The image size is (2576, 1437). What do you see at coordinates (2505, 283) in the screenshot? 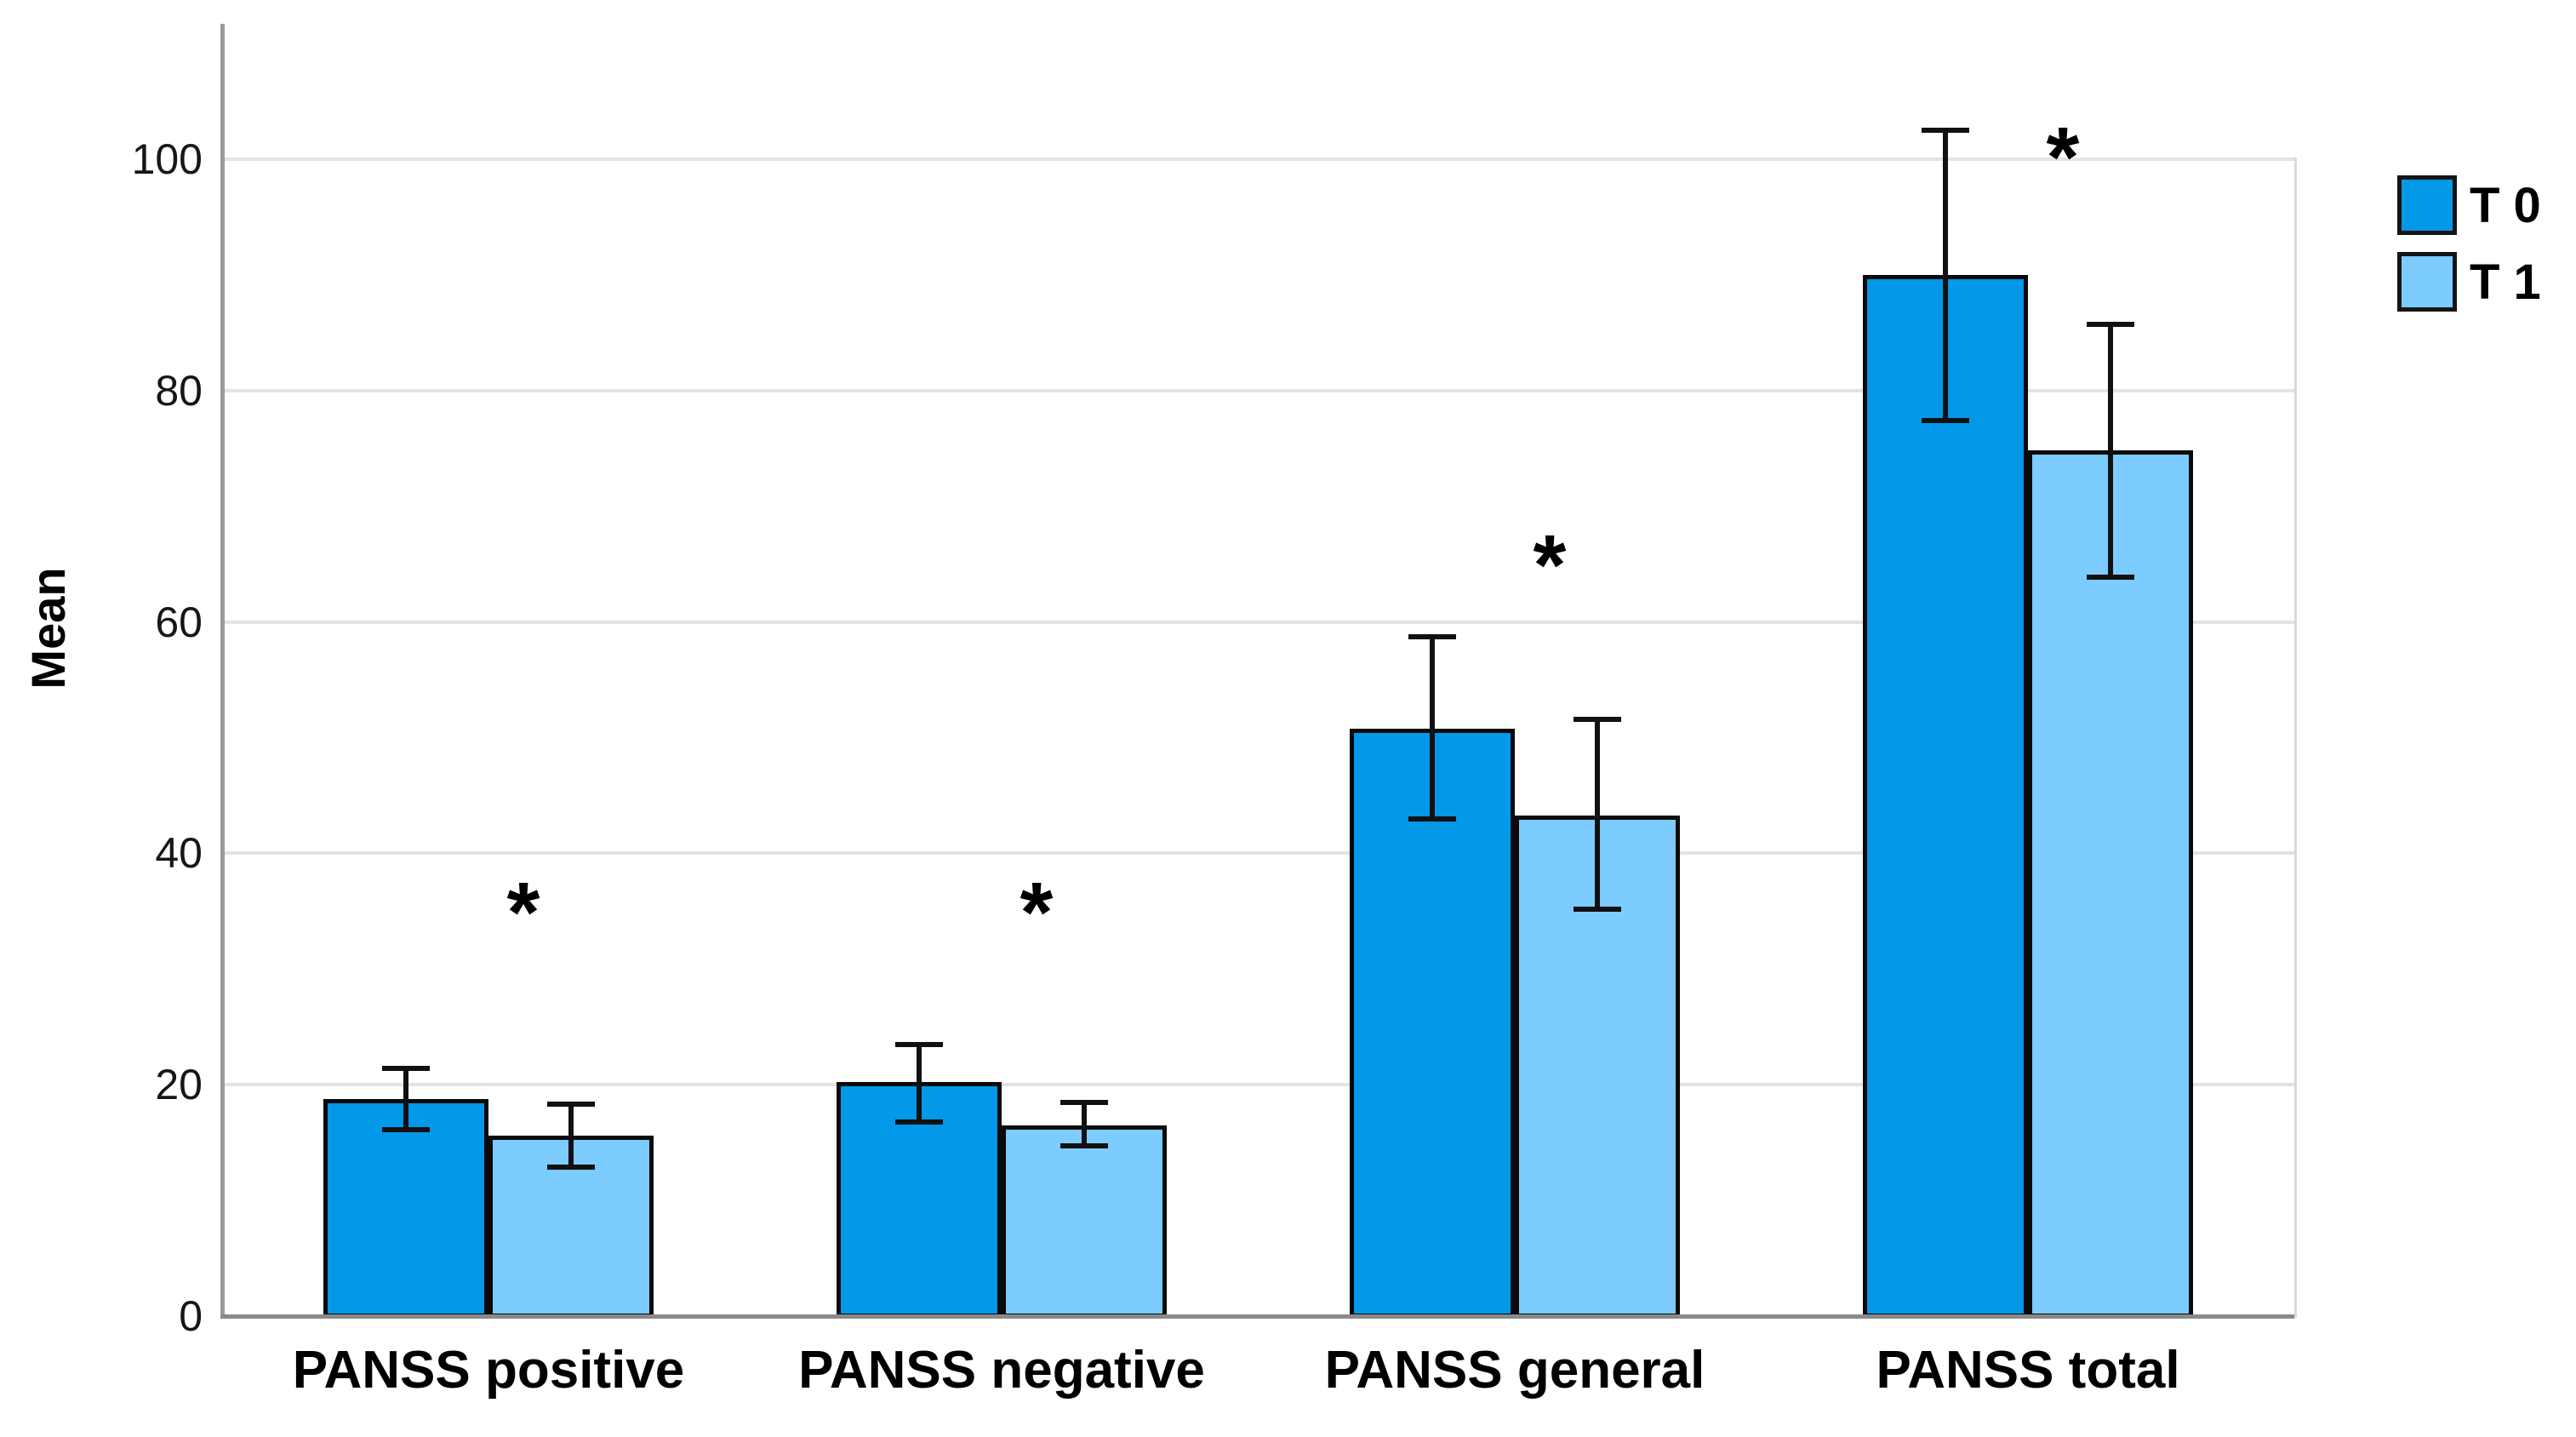
I see `legend-label-t-1: T 1` at bounding box center [2505, 283].